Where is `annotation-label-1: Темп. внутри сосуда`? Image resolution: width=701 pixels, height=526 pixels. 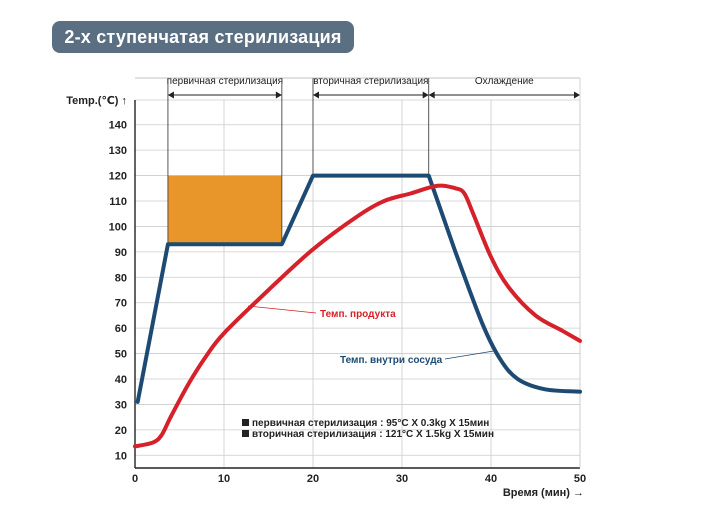
annotation-label-1: Темп. внутри сосуда is located at coordinates (391, 360).